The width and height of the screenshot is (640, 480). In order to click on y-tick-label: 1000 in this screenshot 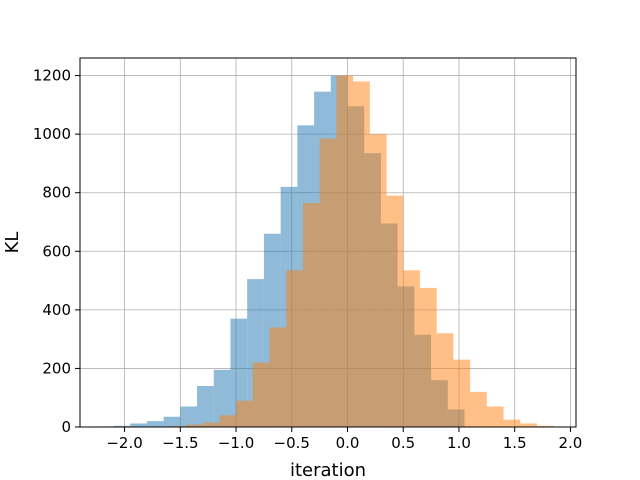, I will do `click(52, 134)`.